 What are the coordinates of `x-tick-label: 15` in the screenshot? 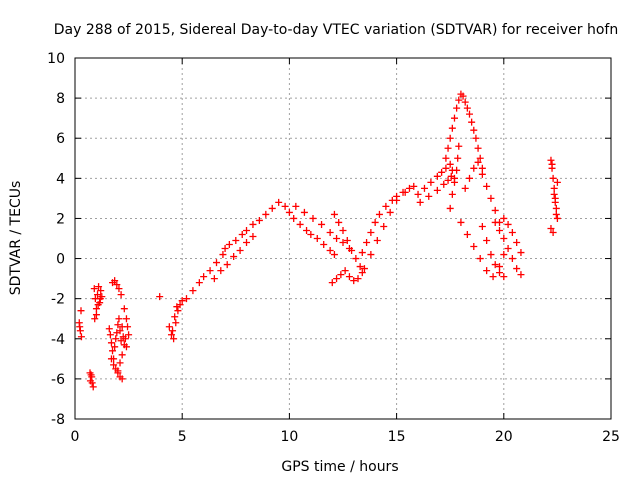 It's located at (397, 437).